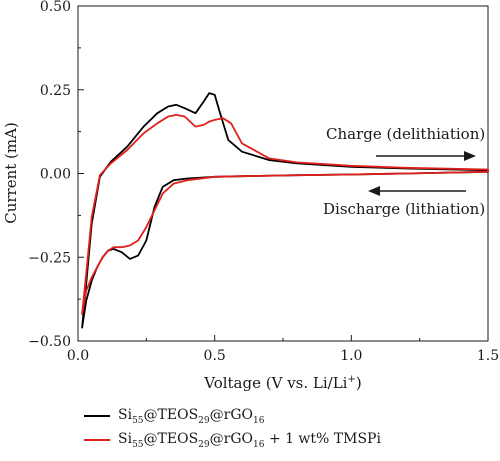 The width and height of the screenshot is (500, 461). I want to click on legend-item-red: Si55@TEOS29@rGO16 + 1 wt% TMSPi, so click(232, 440).